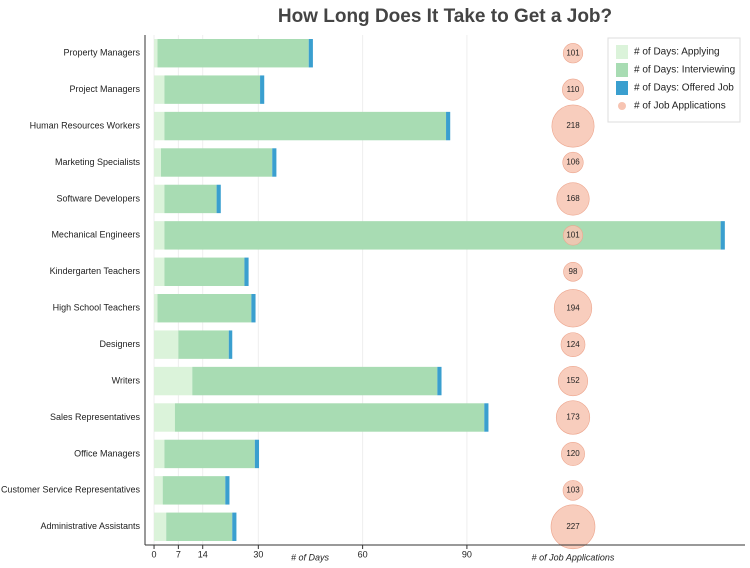 The height and width of the screenshot is (568, 750). What do you see at coordinates (445, 16) in the screenshot?
I see `chart-title: How Long Does It Take to Get a Job?` at bounding box center [445, 16].